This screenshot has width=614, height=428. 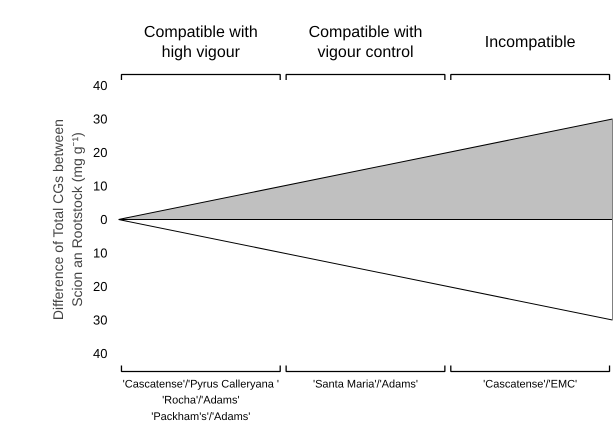 What do you see at coordinates (104, 219) in the screenshot?
I see `y-tick-label: 0` at bounding box center [104, 219].